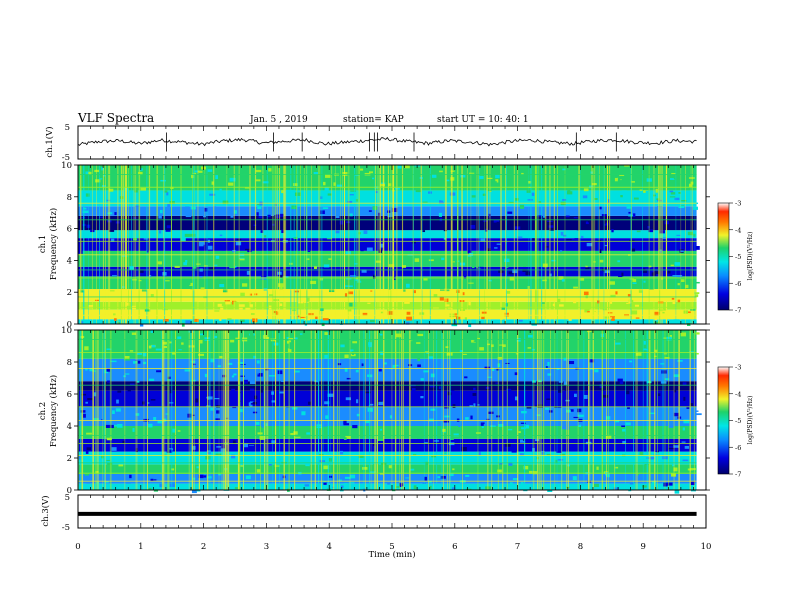 The width and height of the screenshot is (792, 612). What do you see at coordinates (66, 166) in the screenshot?
I see `ytick-label: 10` at bounding box center [66, 166].